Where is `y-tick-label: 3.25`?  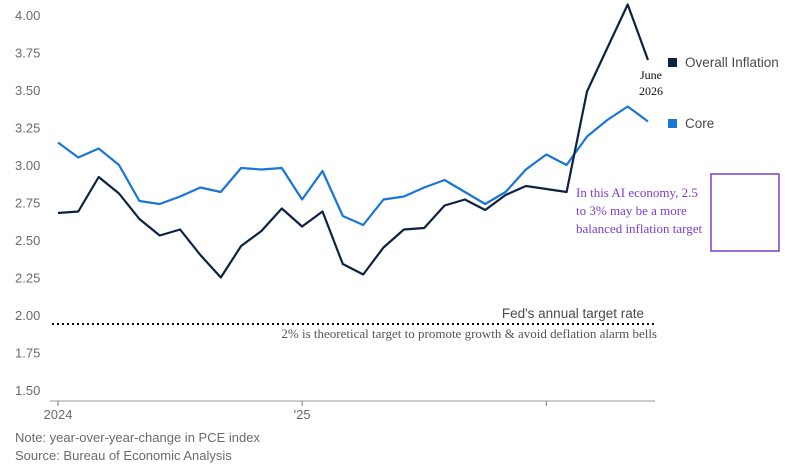 y-tick-label: 3.25 is located at coordinates (27, 128).